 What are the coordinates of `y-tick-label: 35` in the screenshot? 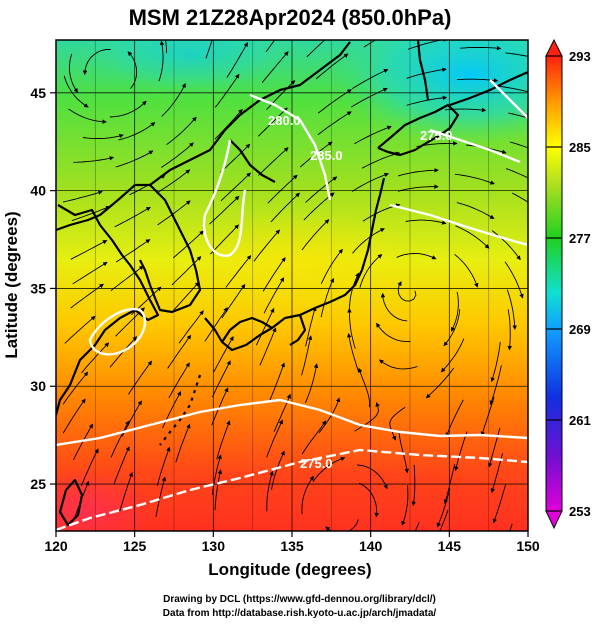 It's located at (38, 288).